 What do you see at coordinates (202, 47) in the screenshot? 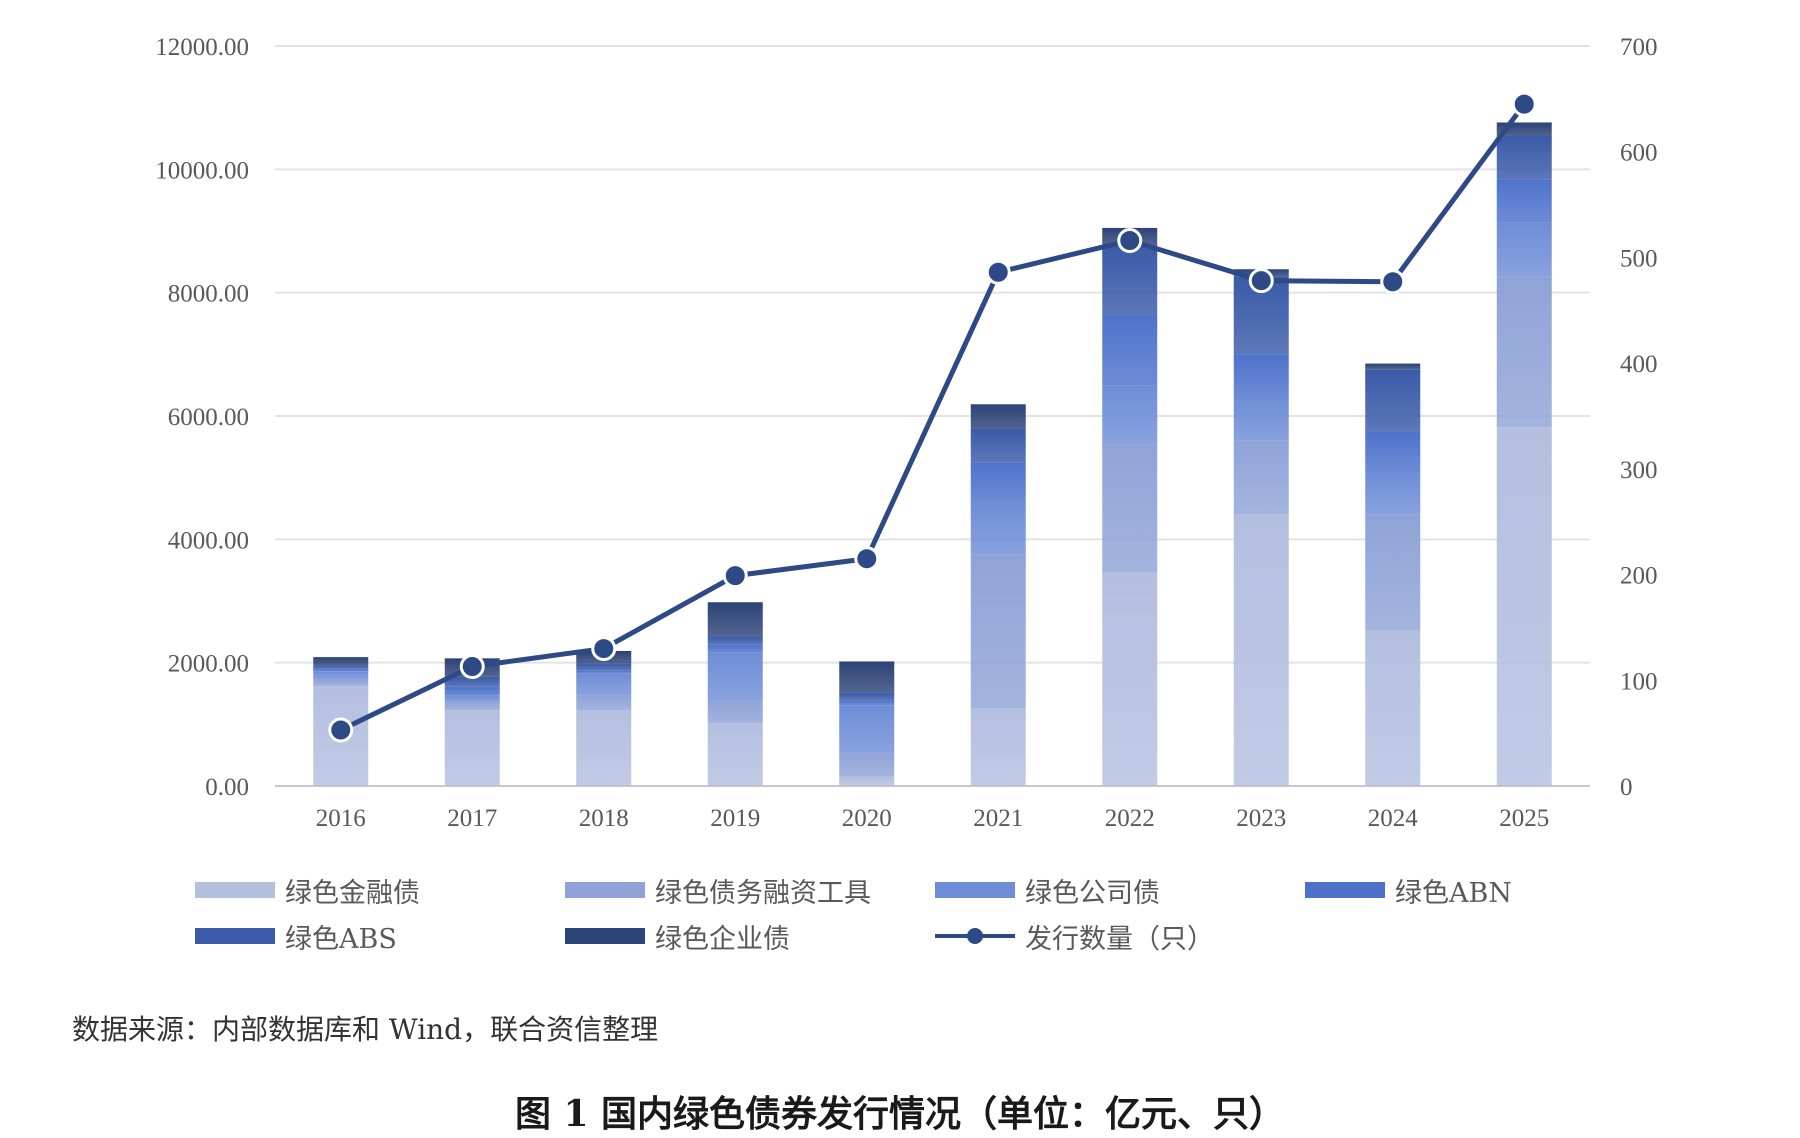
I see `y-tick-label-left: 12000.00` at bounding box center [202, 47].